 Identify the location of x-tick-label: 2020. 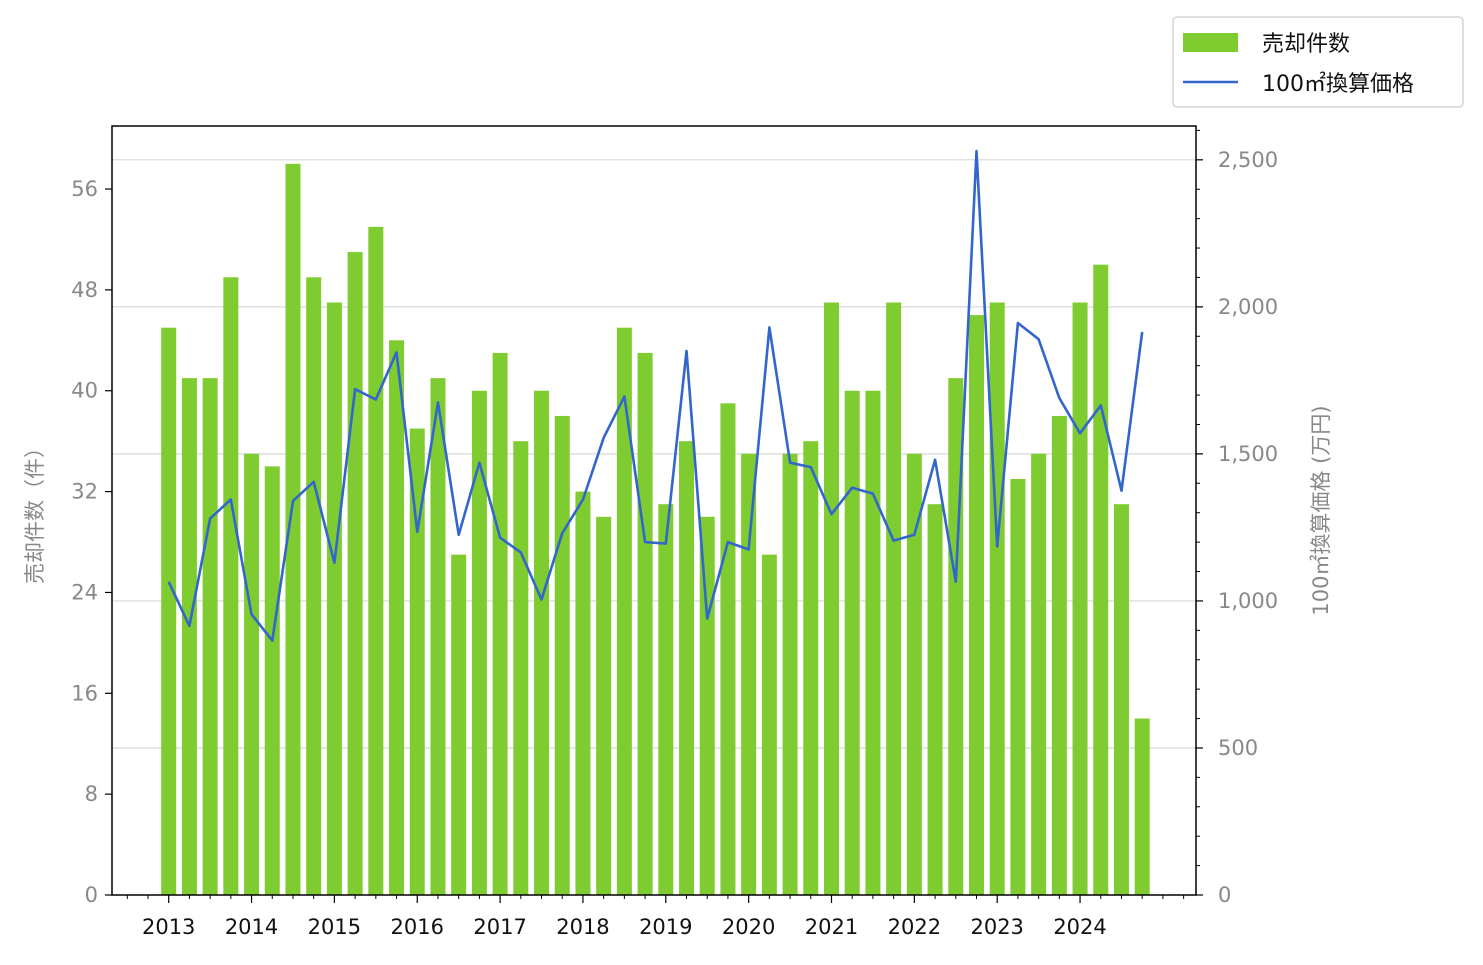
(748, 927).